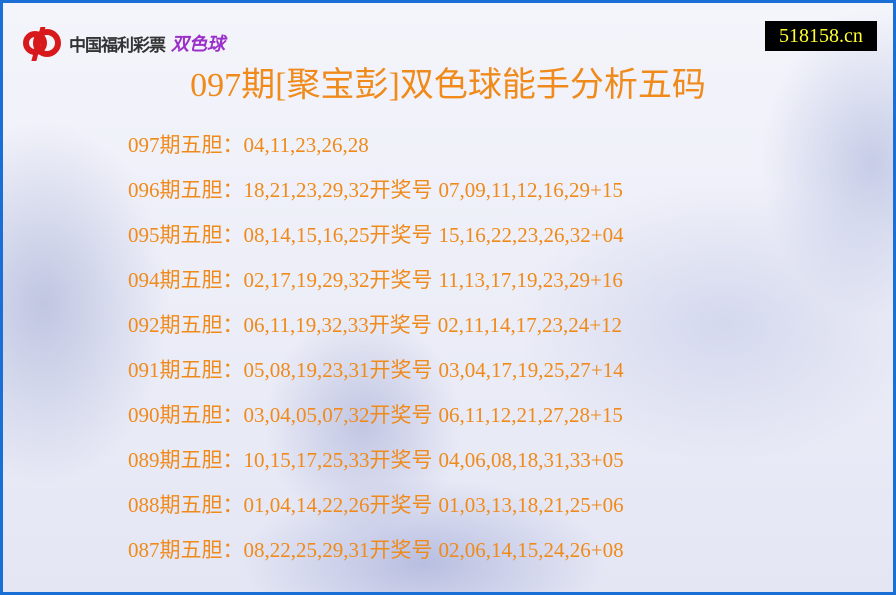 Image resolution: width=896 pixels, height=595 pixels. Describe the element at coordinates (306, 190) in the screenshot. I see `picks-value: 18,21,23,29,32` at that location.